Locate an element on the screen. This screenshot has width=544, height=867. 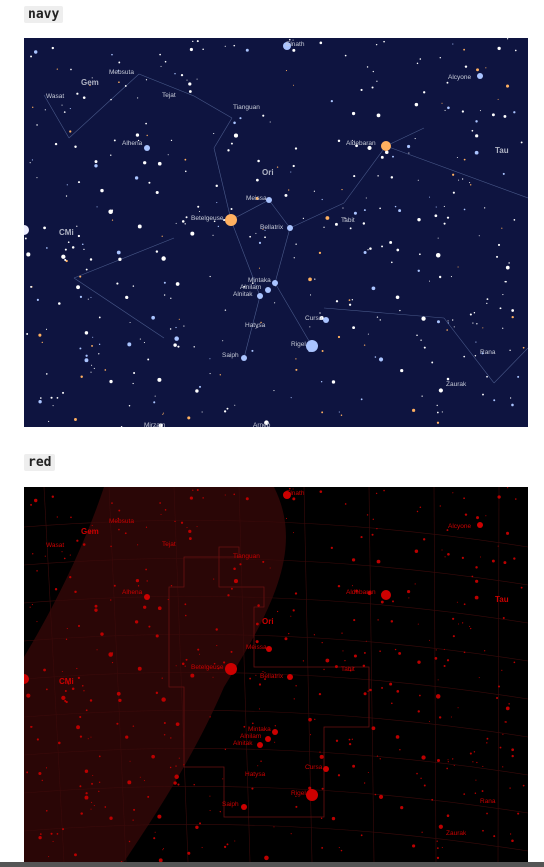
grid-line is located at coordinates (498, 674).